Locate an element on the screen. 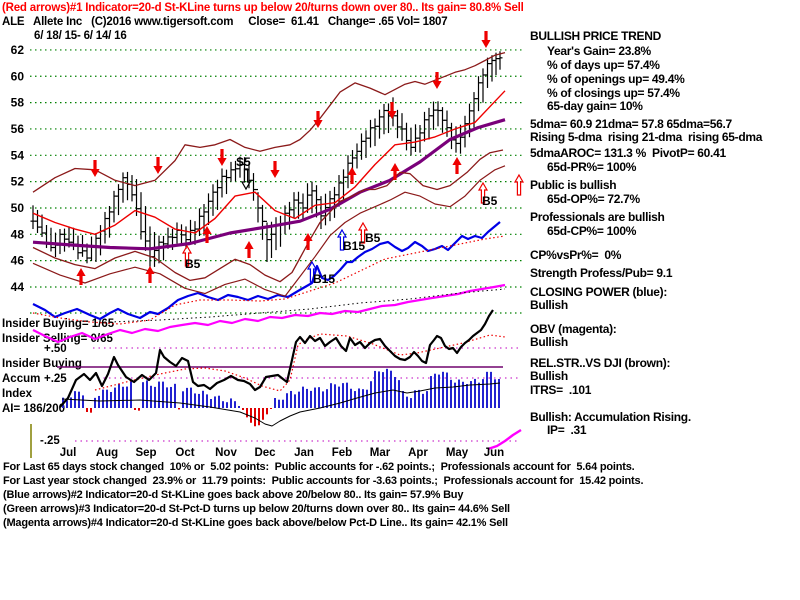 This screenshot has height=600, width=800. level-label: -.25 is located at coordinates (50, 441).